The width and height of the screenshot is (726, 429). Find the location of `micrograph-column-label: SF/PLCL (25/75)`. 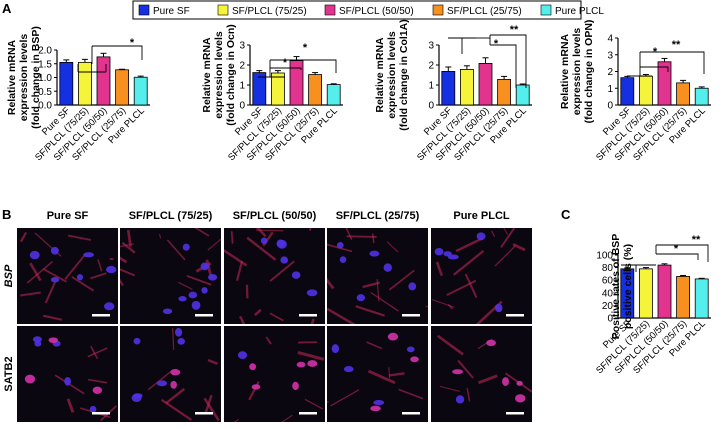

micrograph-column-label: SF/PLCL (25/75) is located at coordinates (378, 216).